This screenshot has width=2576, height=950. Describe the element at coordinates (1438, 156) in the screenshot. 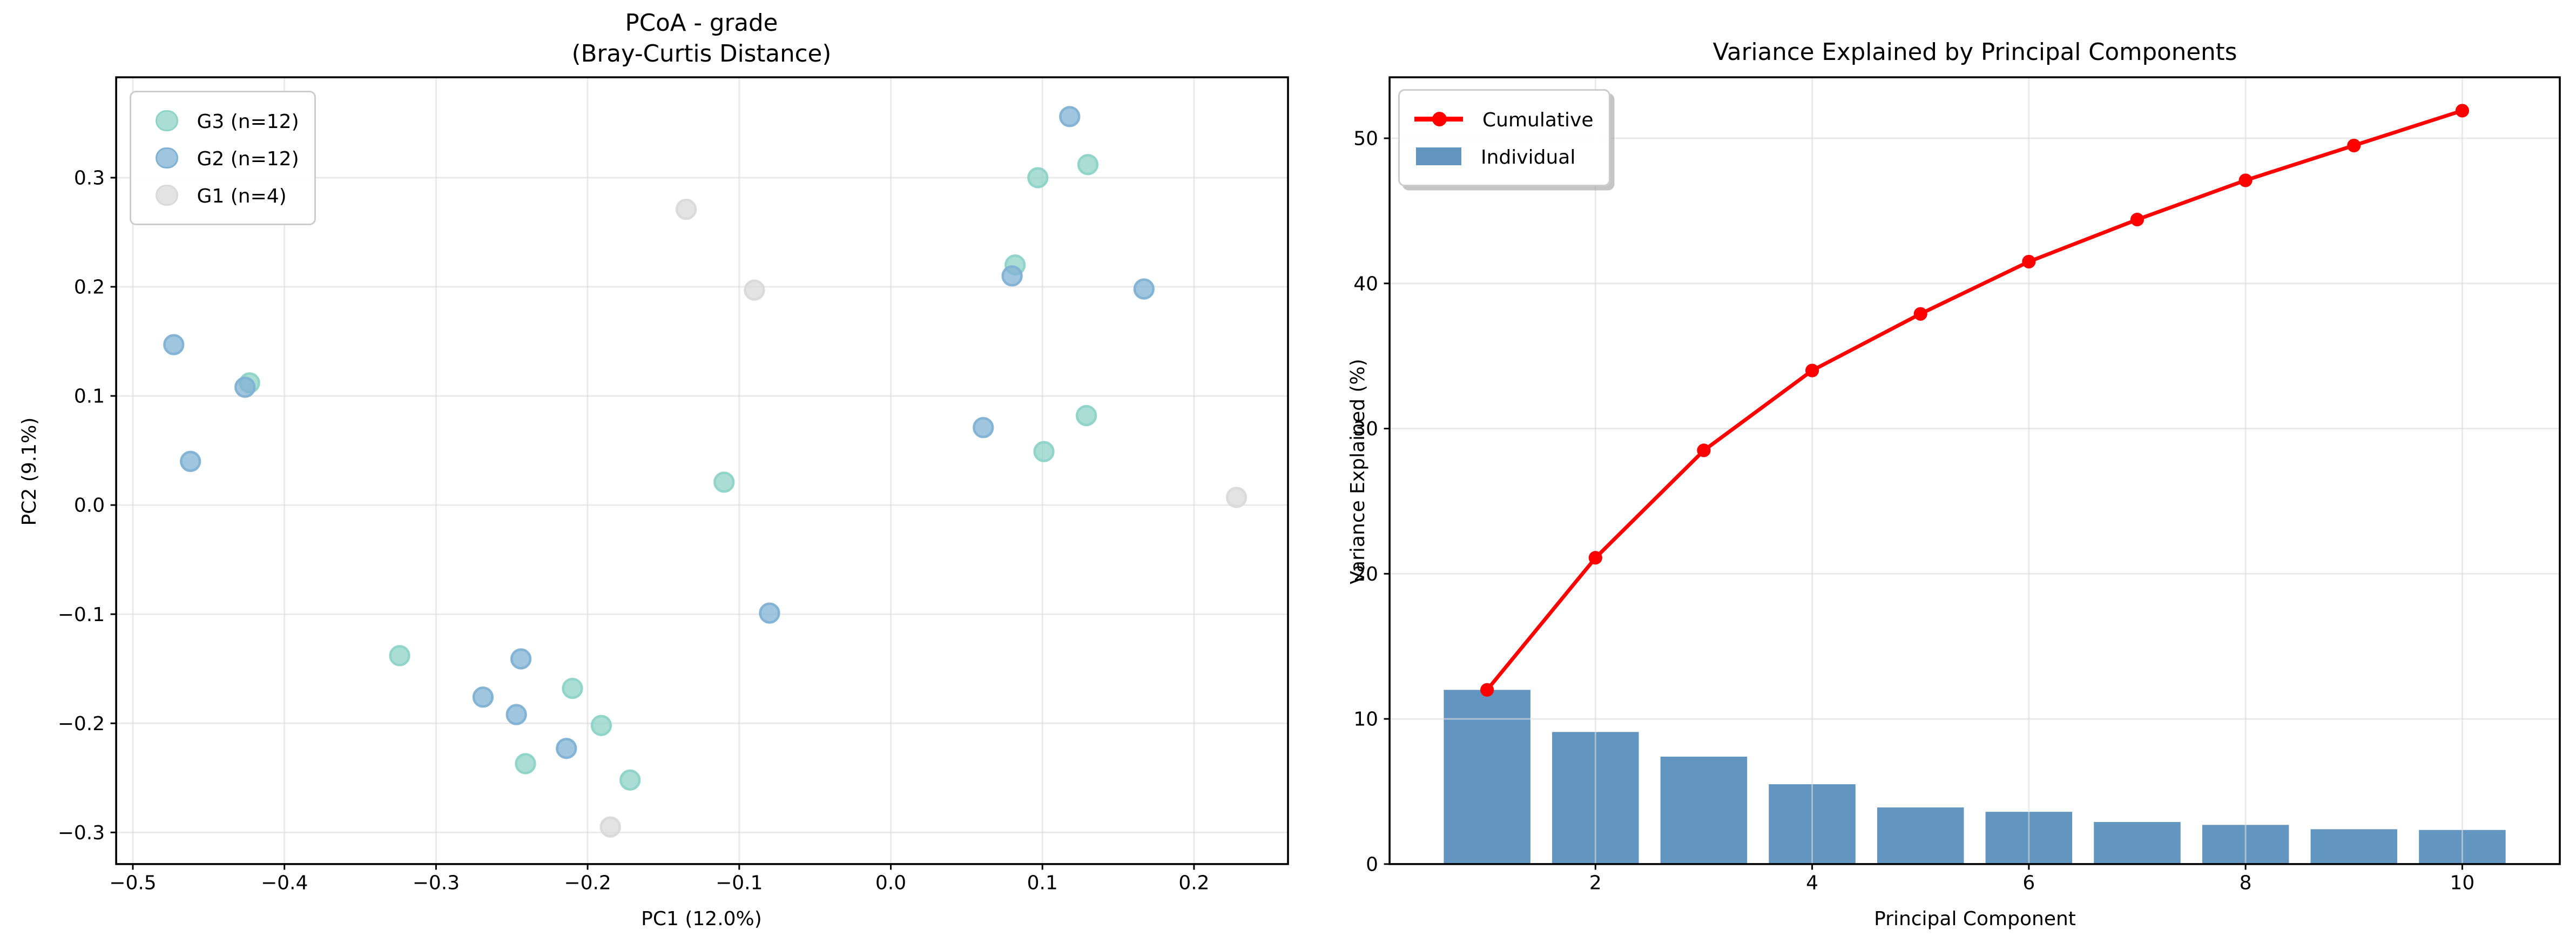

I see `individual-bar-icon` at that location.